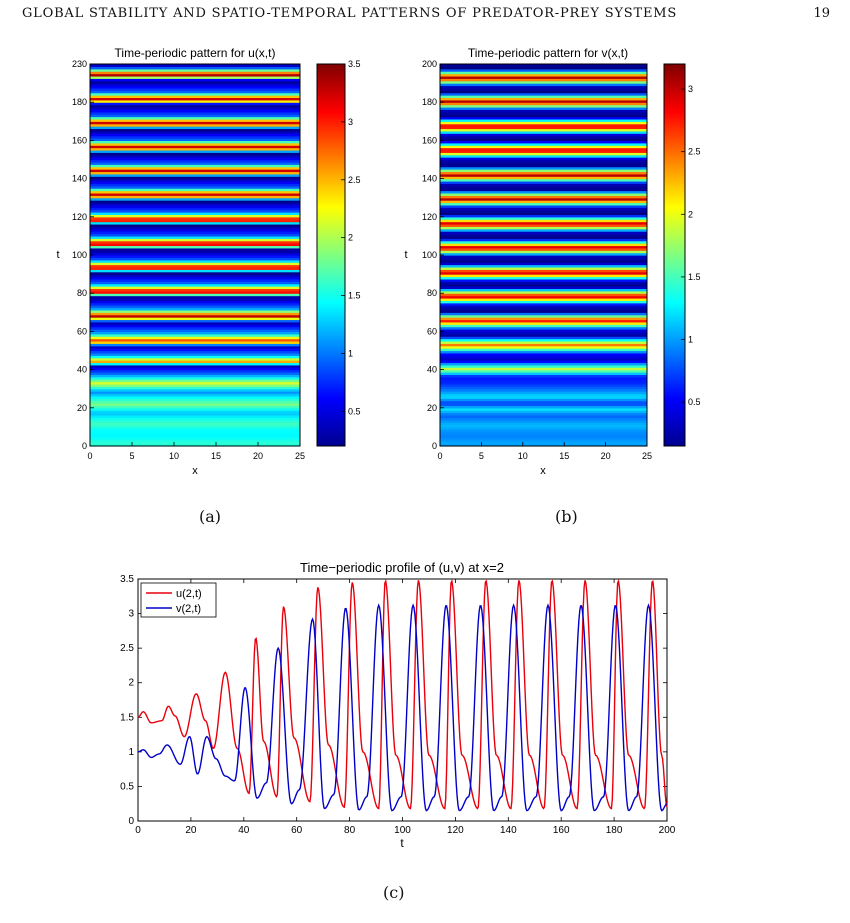 The width and height of the screenshot is (850, 923). I want to click on heatmap-v-y-tick-label: 180, so click(429, 102).